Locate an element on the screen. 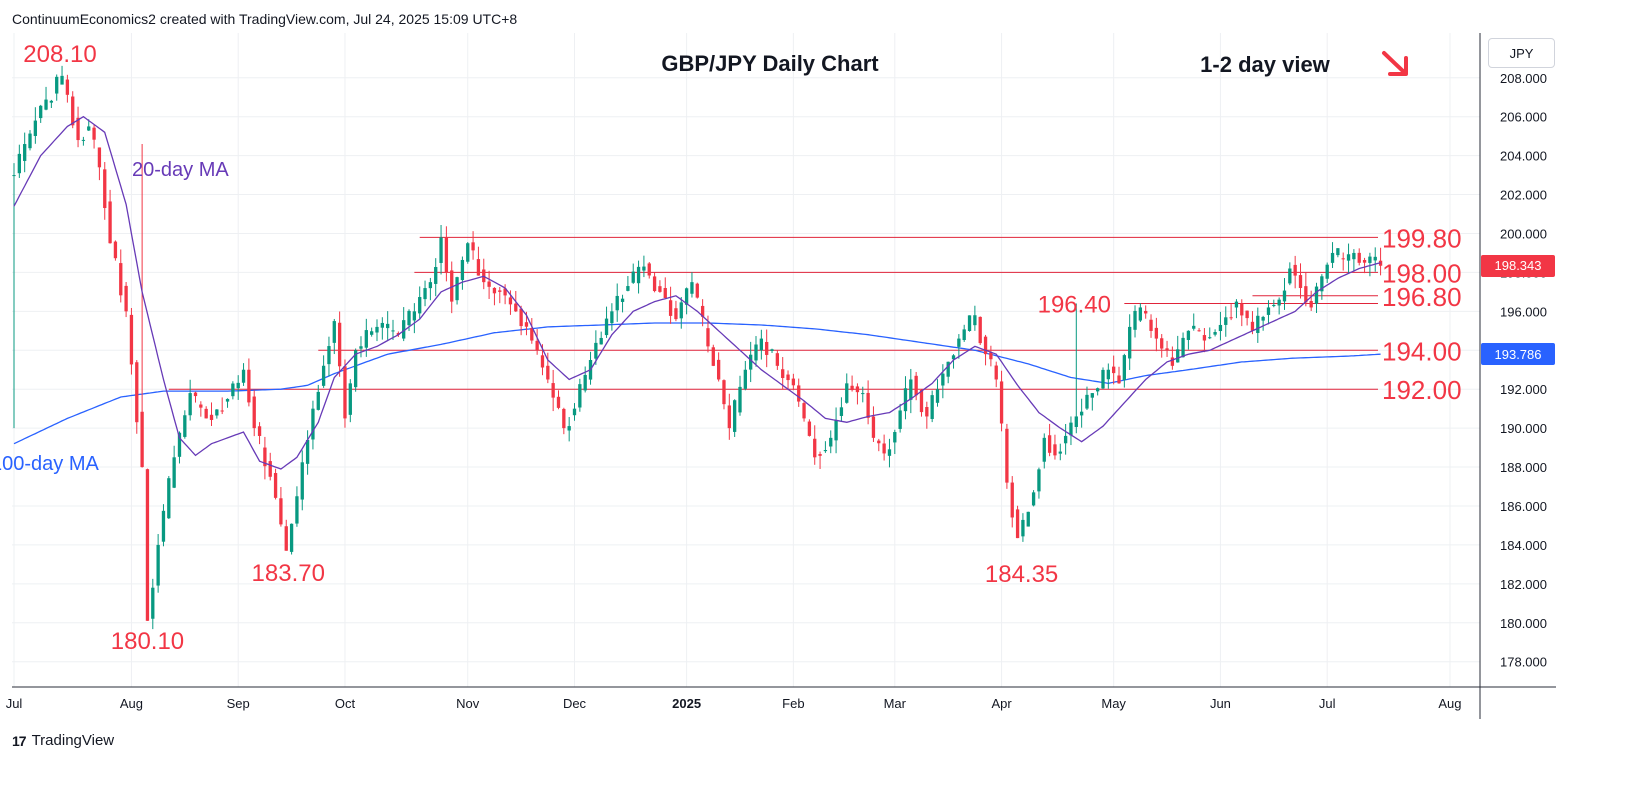 The height and width of the screenshot is (794, 1634). chart-annotation: 184.35 is located at coordinates (1021, 574).